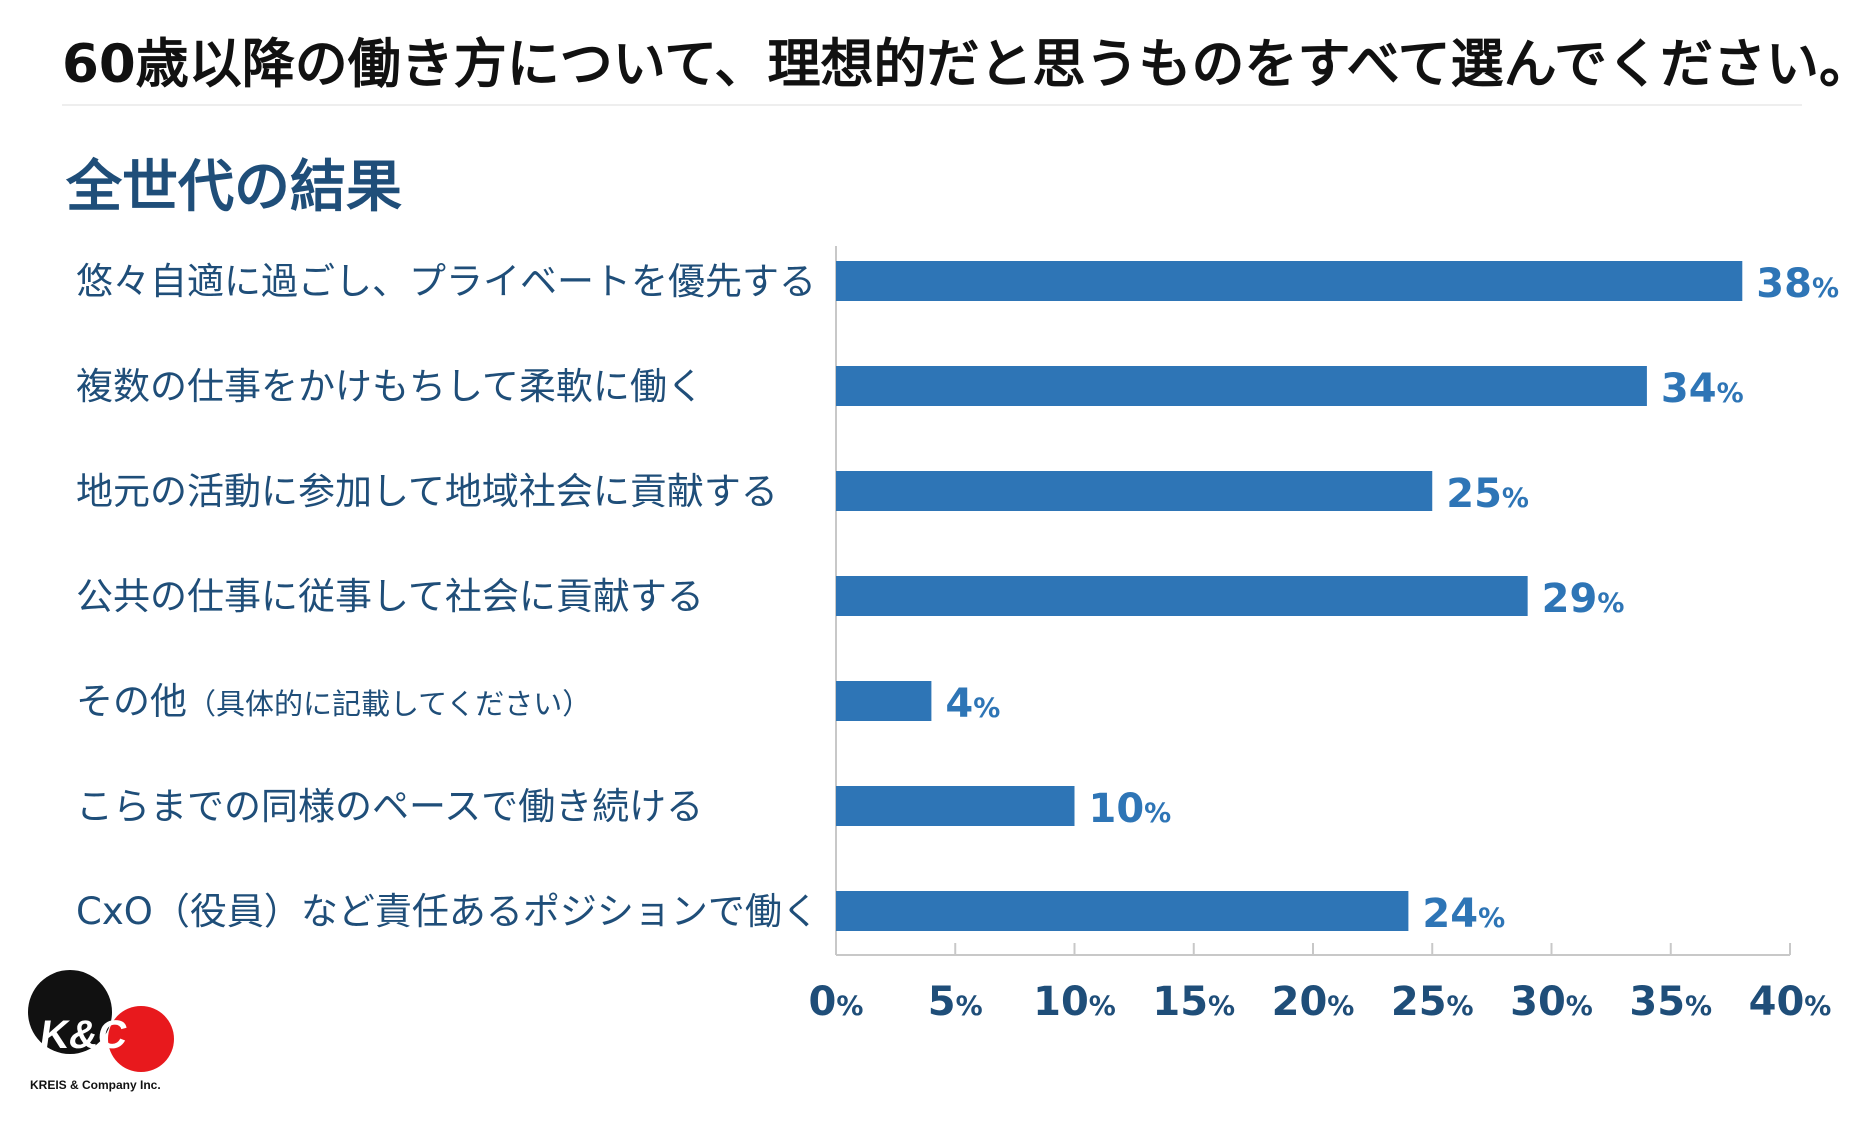  Describe the element at coordinates (1130, 809) in the screenshot. I see `value-label: 10%` at that location.